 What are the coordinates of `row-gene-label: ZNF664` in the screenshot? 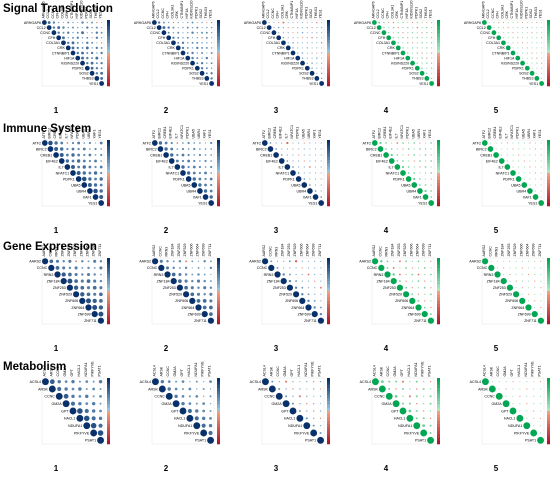 It's located at (517, 308).